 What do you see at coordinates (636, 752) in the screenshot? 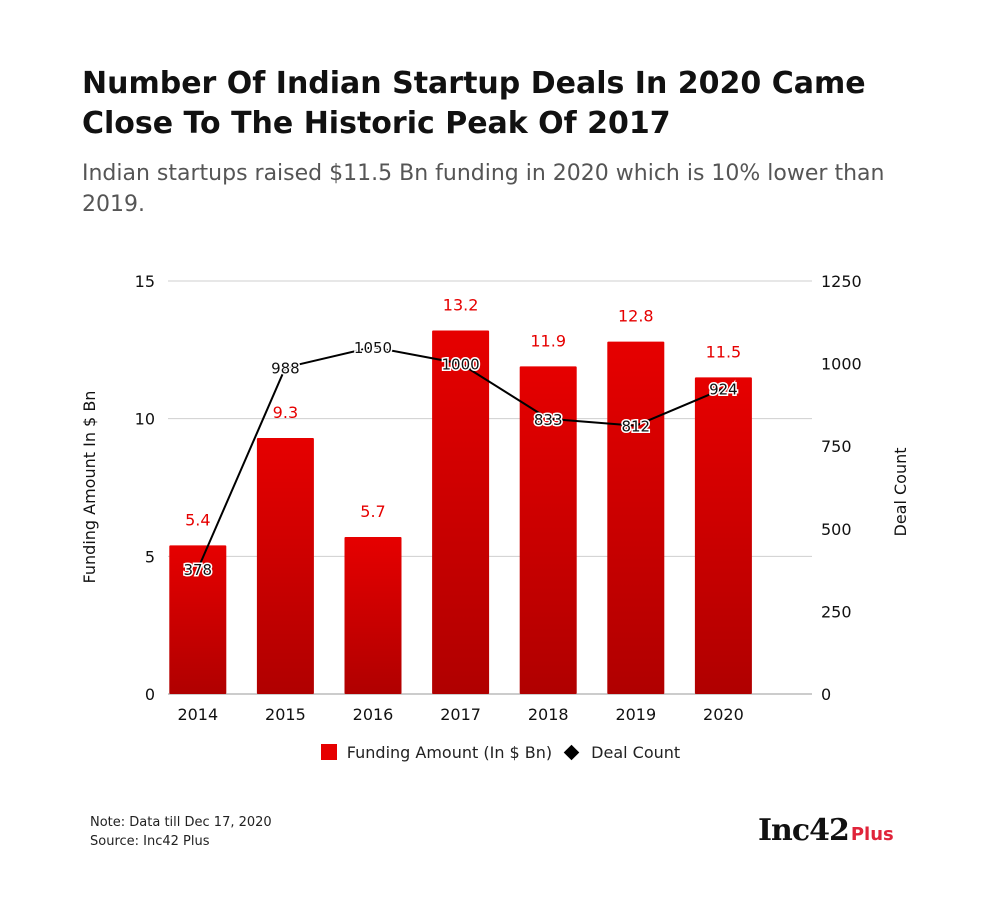
I see `legend-line-label: Deal Count` at bounding box center [636, 752].